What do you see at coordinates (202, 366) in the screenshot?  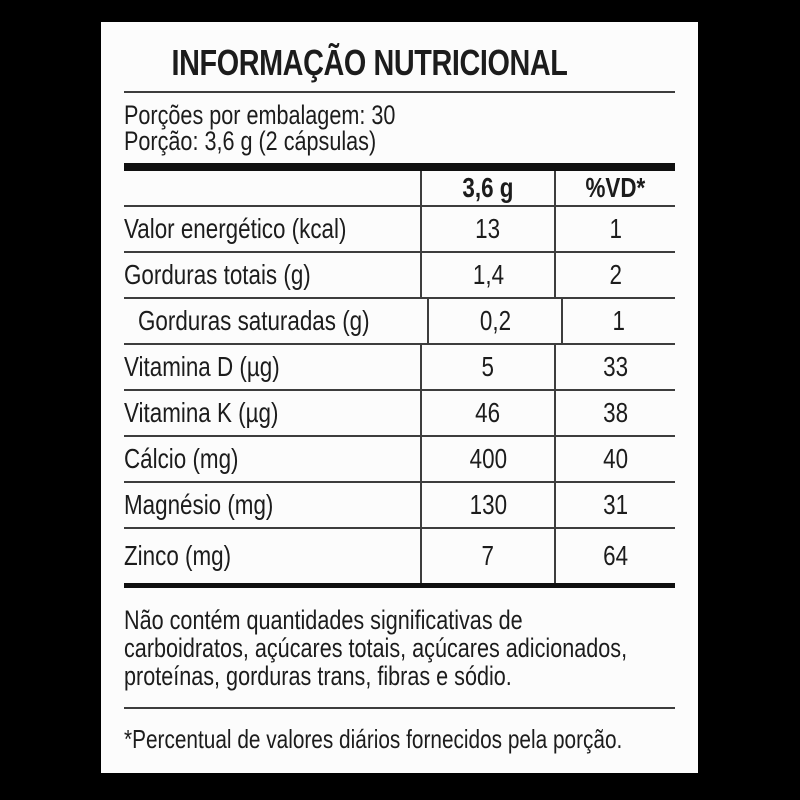 I see `row-label: Vitamina D (µg)` at bounding box center [202, 366].